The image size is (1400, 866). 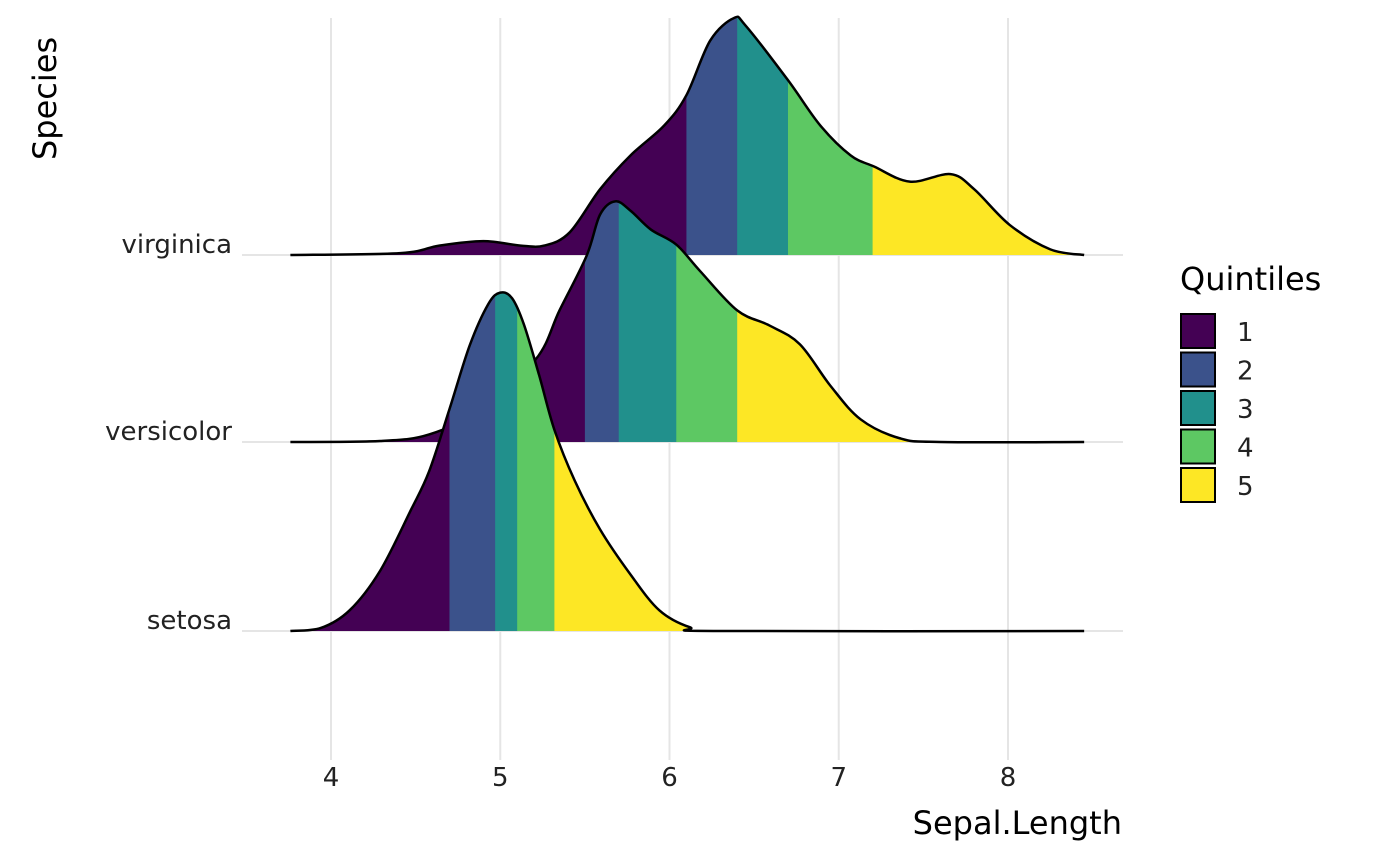 I want to click on y-axis-labels: setosa versicolor virginica, so click(x=168, y=433).